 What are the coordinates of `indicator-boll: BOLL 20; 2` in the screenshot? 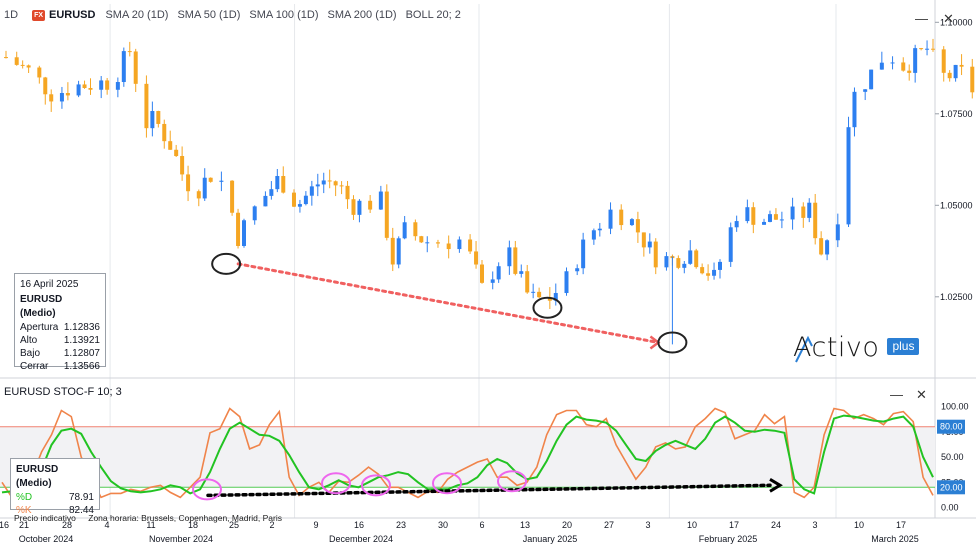 It's located at (433, 15).